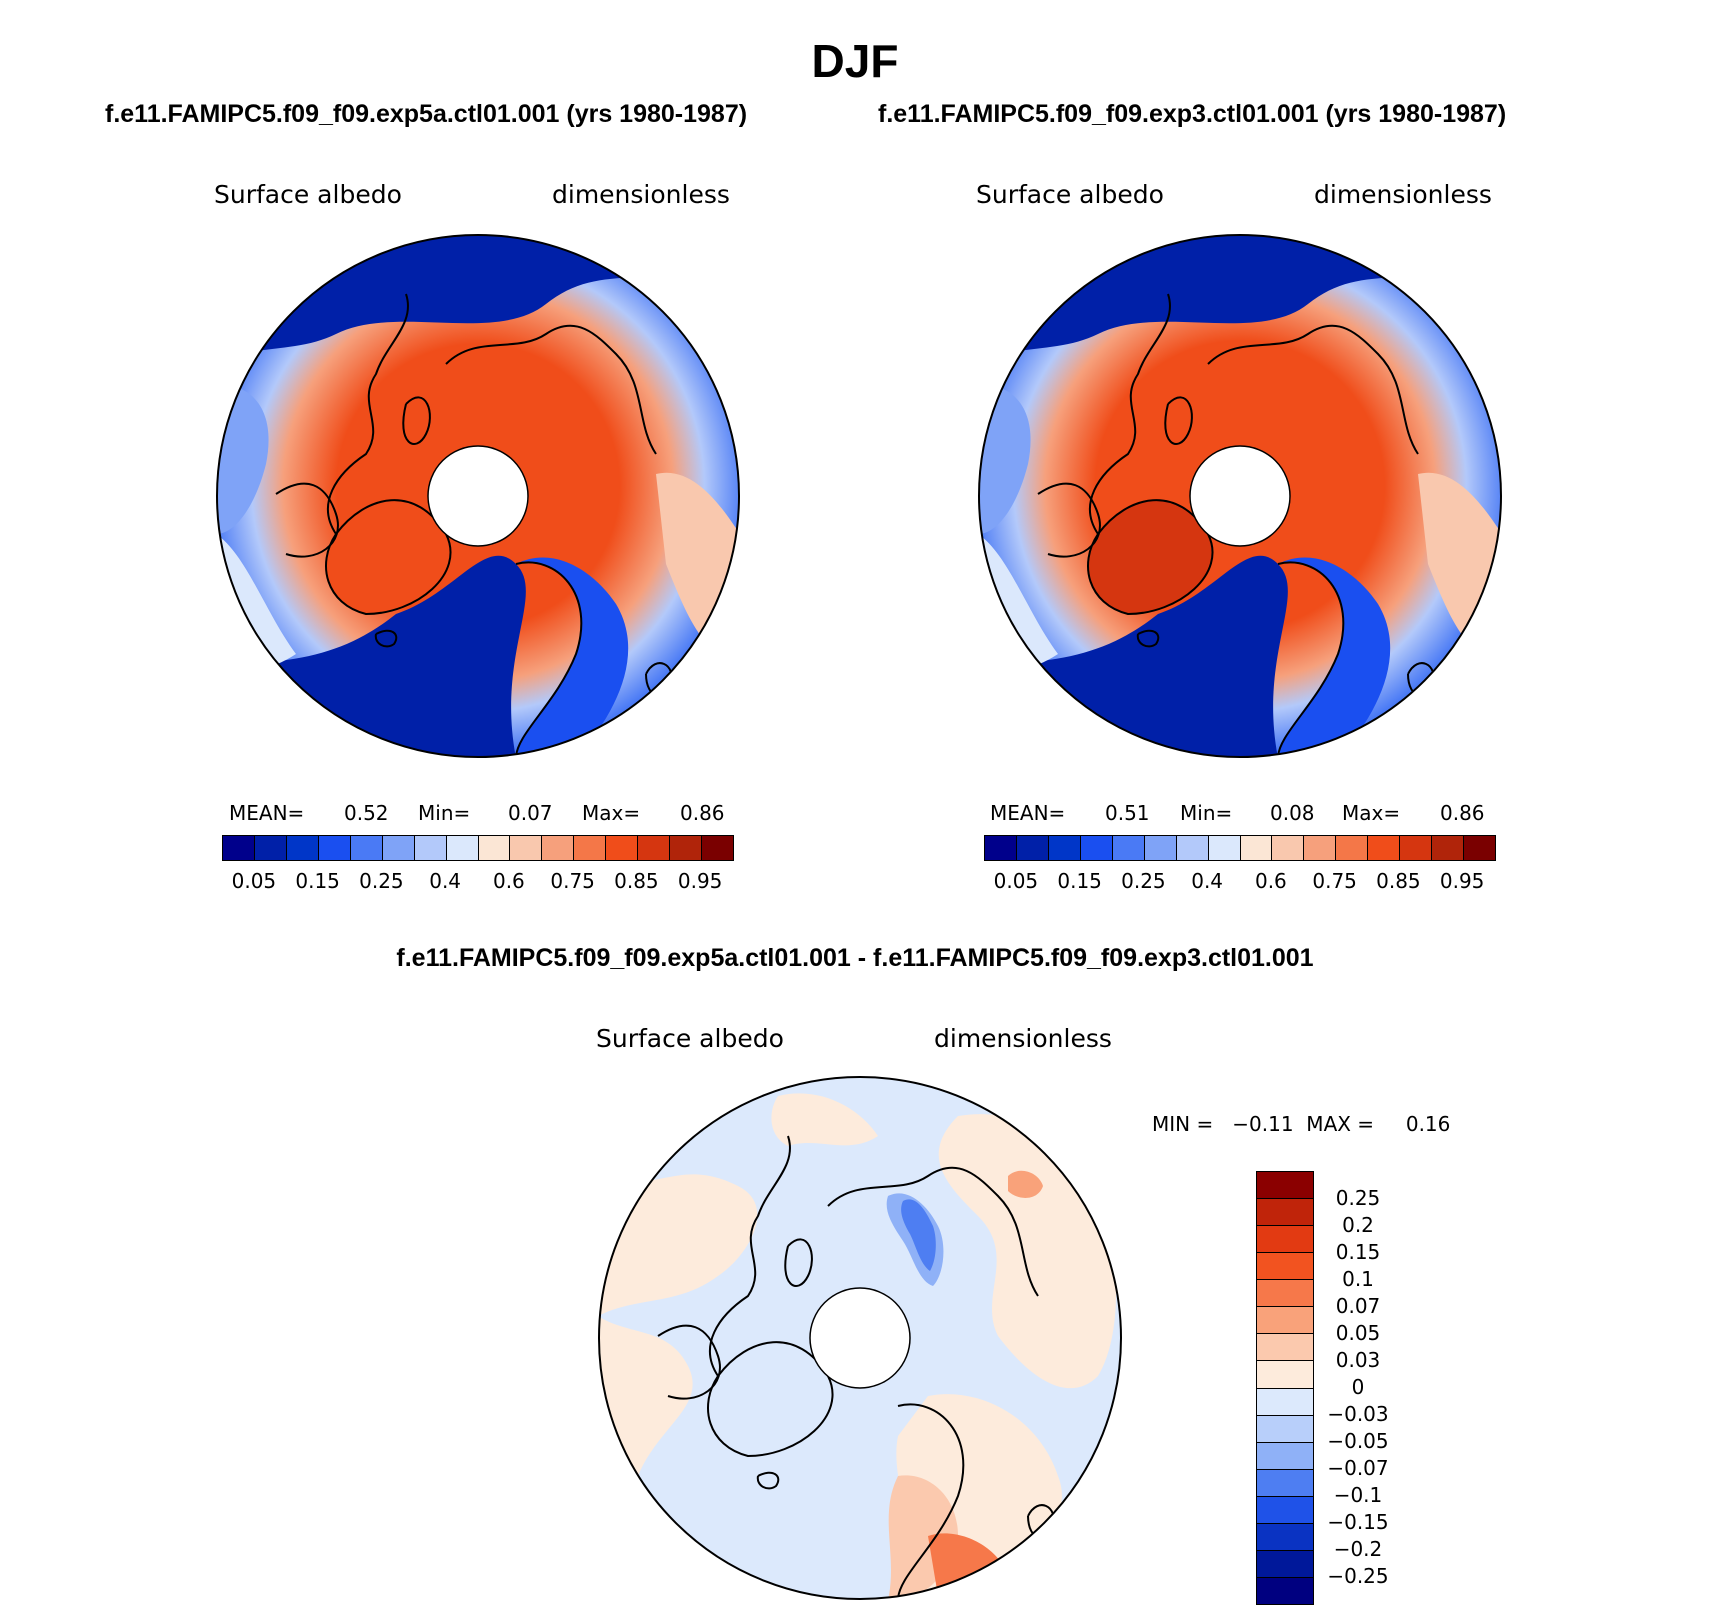 The height and width of the screenshot is (1605, 1710). I want to click on colorbar-tick-label: 0.03, so click(1358, 1360).